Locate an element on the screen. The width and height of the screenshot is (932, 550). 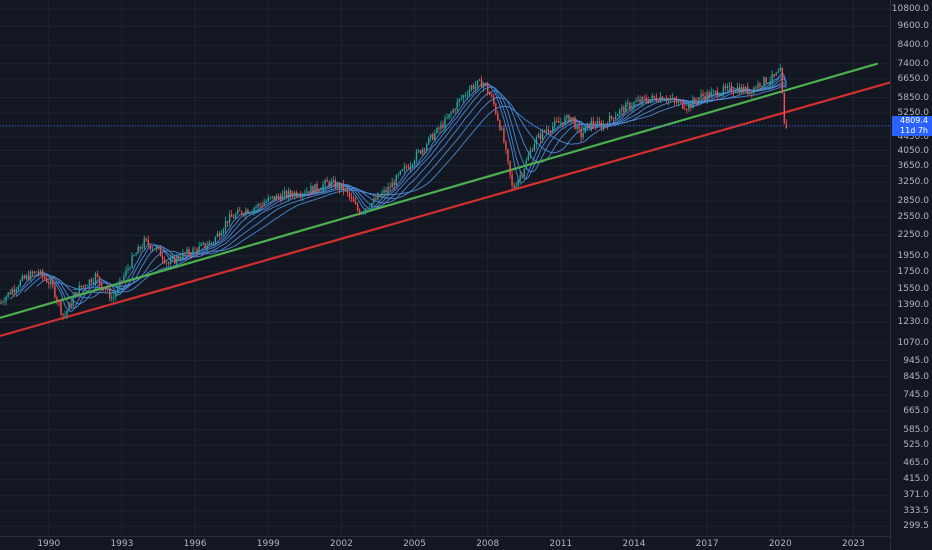
y-tick-label: 371.0 is located at coordinates (916, 495).